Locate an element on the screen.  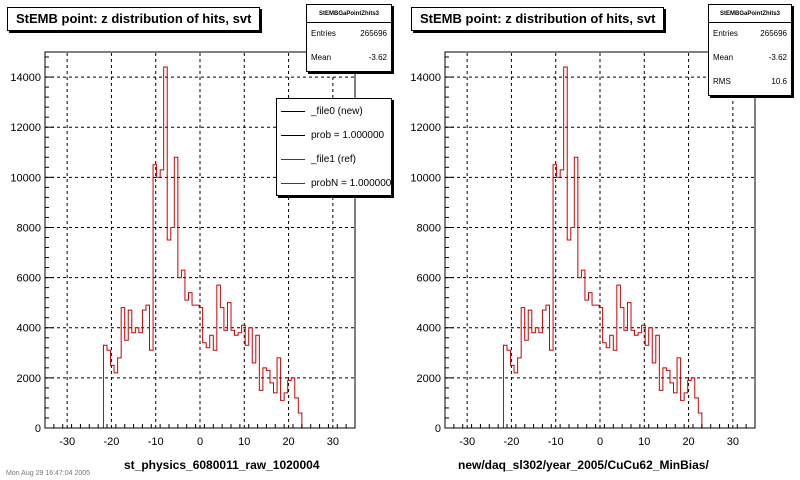
stats-row-rms: RMS 10.6 is located at coordinates (750, 83).